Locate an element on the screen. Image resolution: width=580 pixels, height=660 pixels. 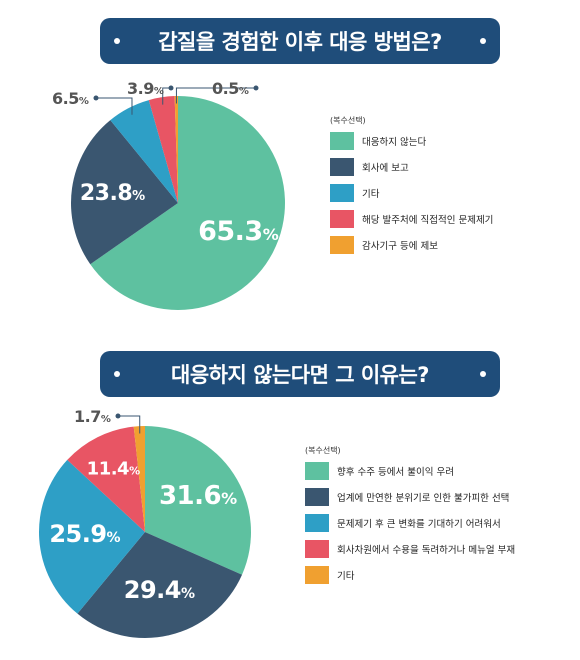
legend-label: 해당 발주처에 직접적인 문제제기 is located at coordinates (428, 220).